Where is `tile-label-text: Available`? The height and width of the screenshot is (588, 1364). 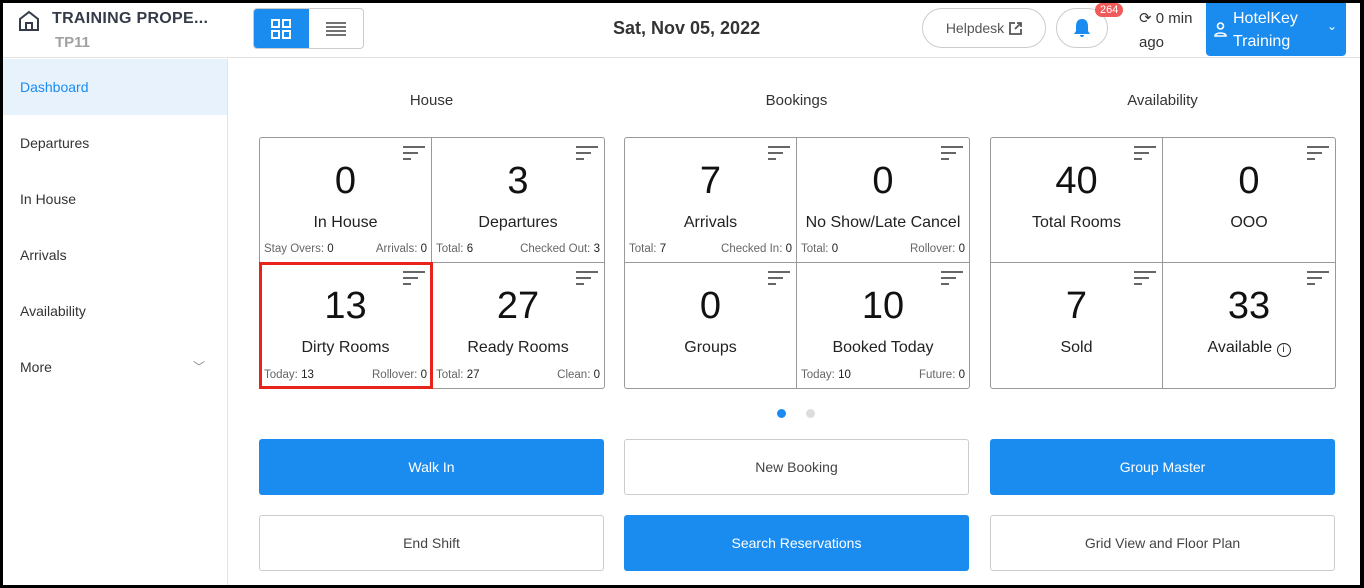 tile-label-text: Available is located at coordinates (1240, 347).